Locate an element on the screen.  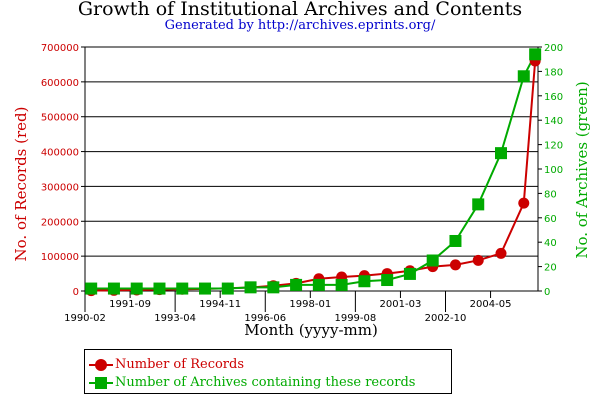
y-left-tick-label: 100000 is located at coordinates (60, 257).